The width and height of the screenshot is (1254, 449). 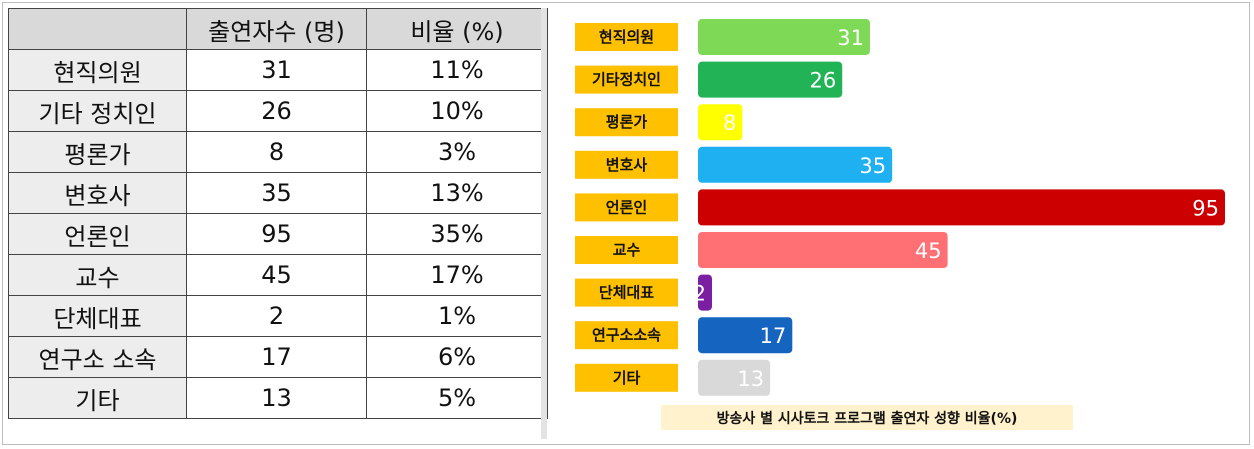 I want to click on row-label: 현직의원, so click(x=97, y=70).